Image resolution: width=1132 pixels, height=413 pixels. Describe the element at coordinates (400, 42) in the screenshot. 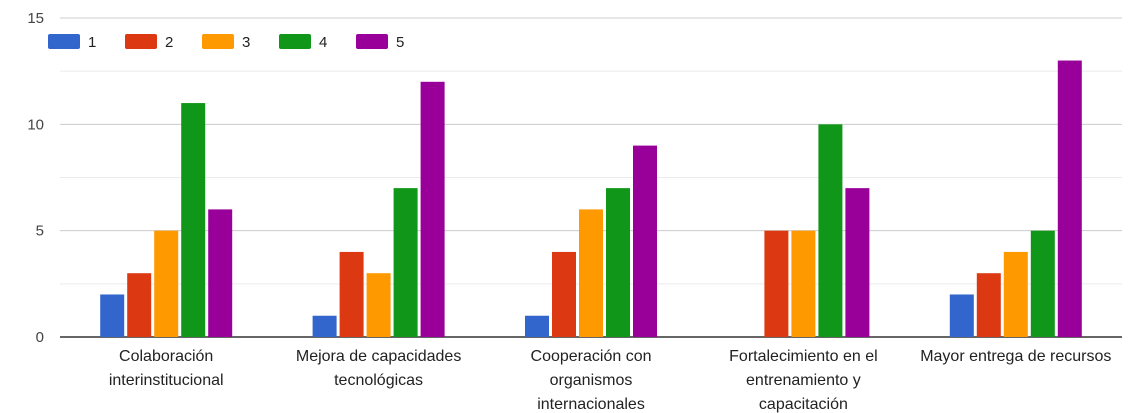

I see `legend-label: 5` at that location.